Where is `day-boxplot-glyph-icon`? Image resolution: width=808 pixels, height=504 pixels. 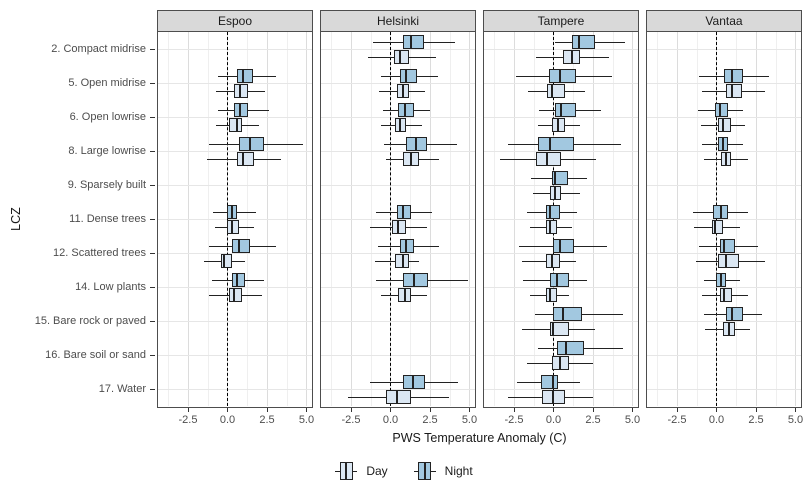 day-boxplot-glyph-icon is located at coordinates (346, 471).